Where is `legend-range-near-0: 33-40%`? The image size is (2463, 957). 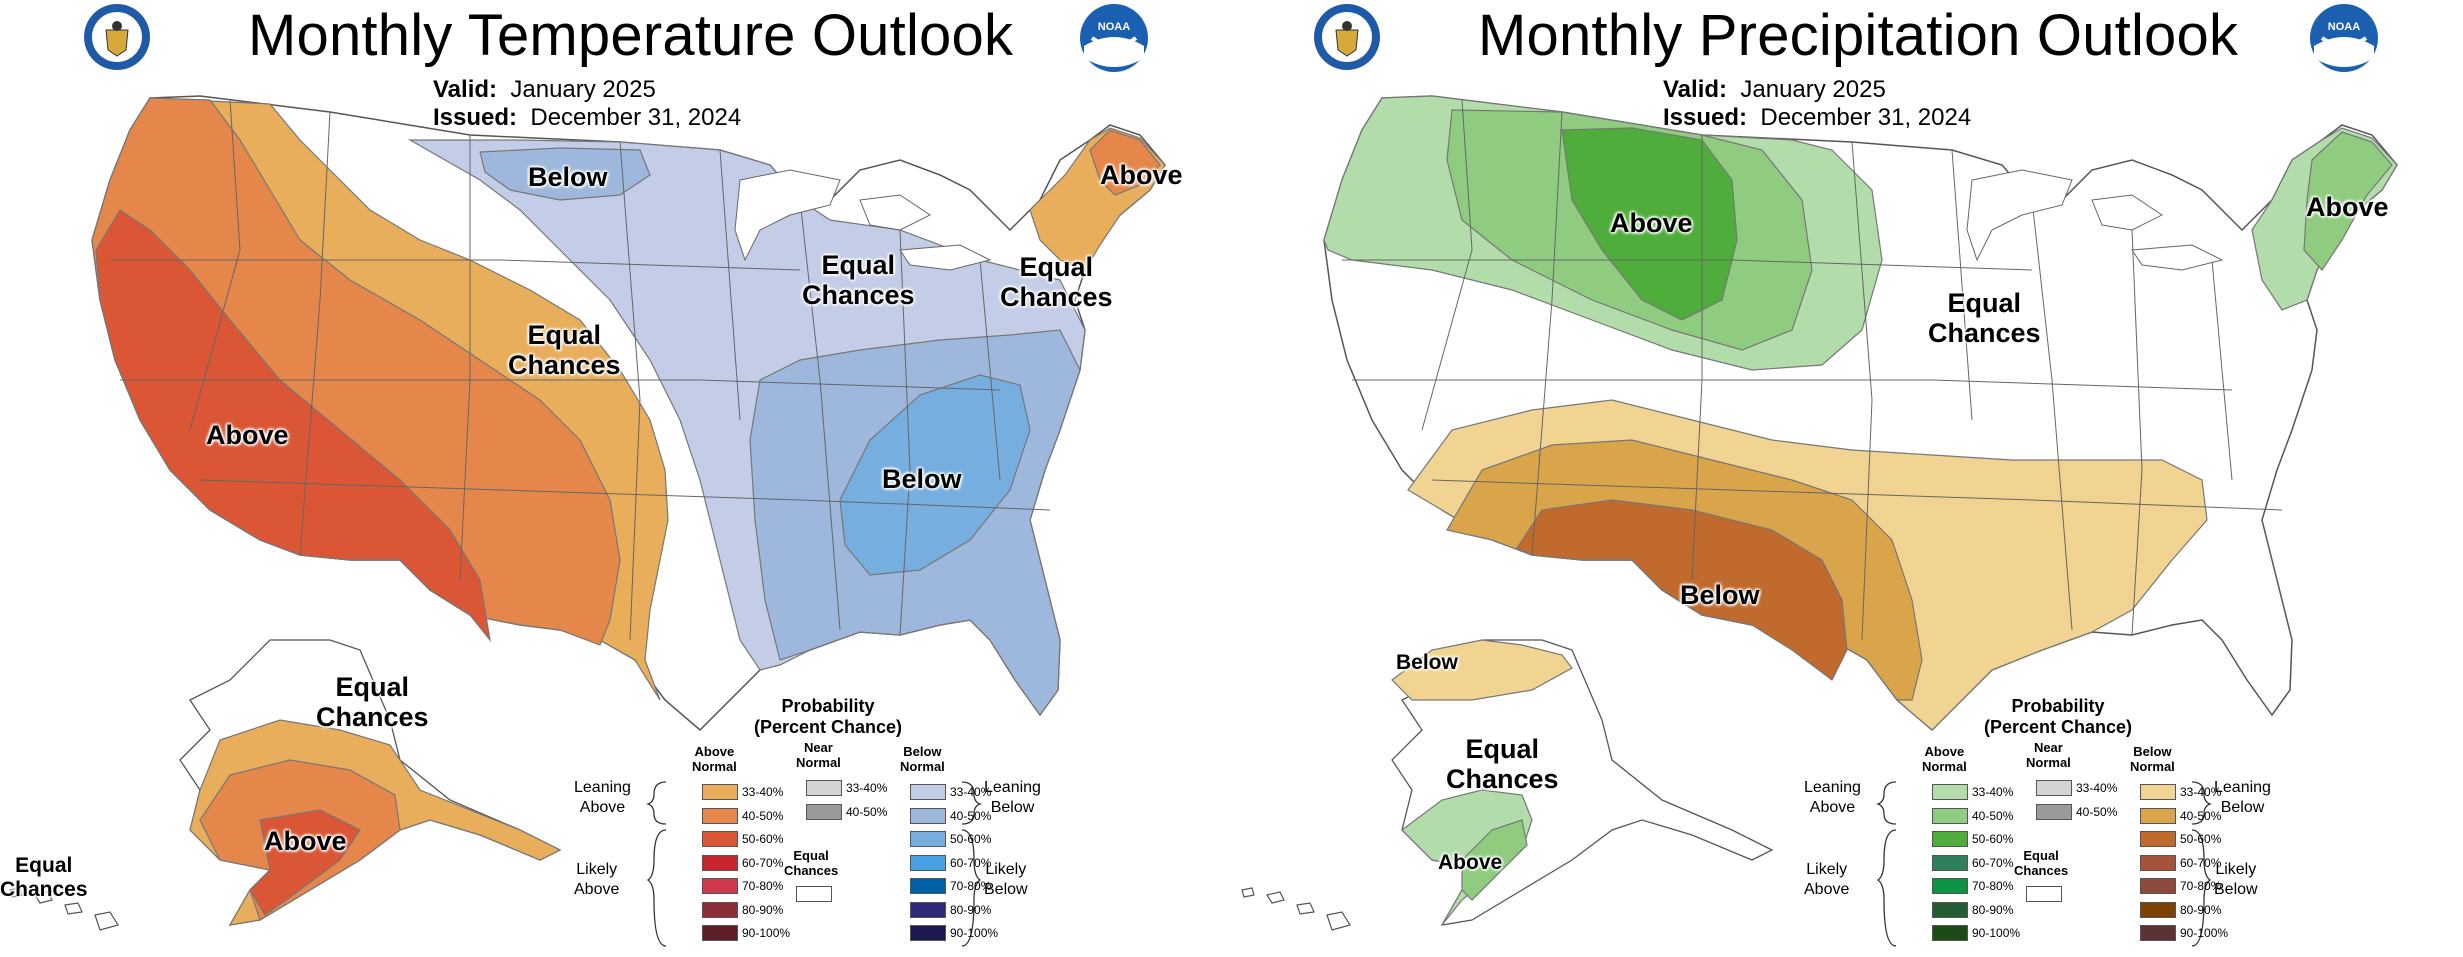
legend-range-near-0: 33-40% is located at coordinates (867, 788).